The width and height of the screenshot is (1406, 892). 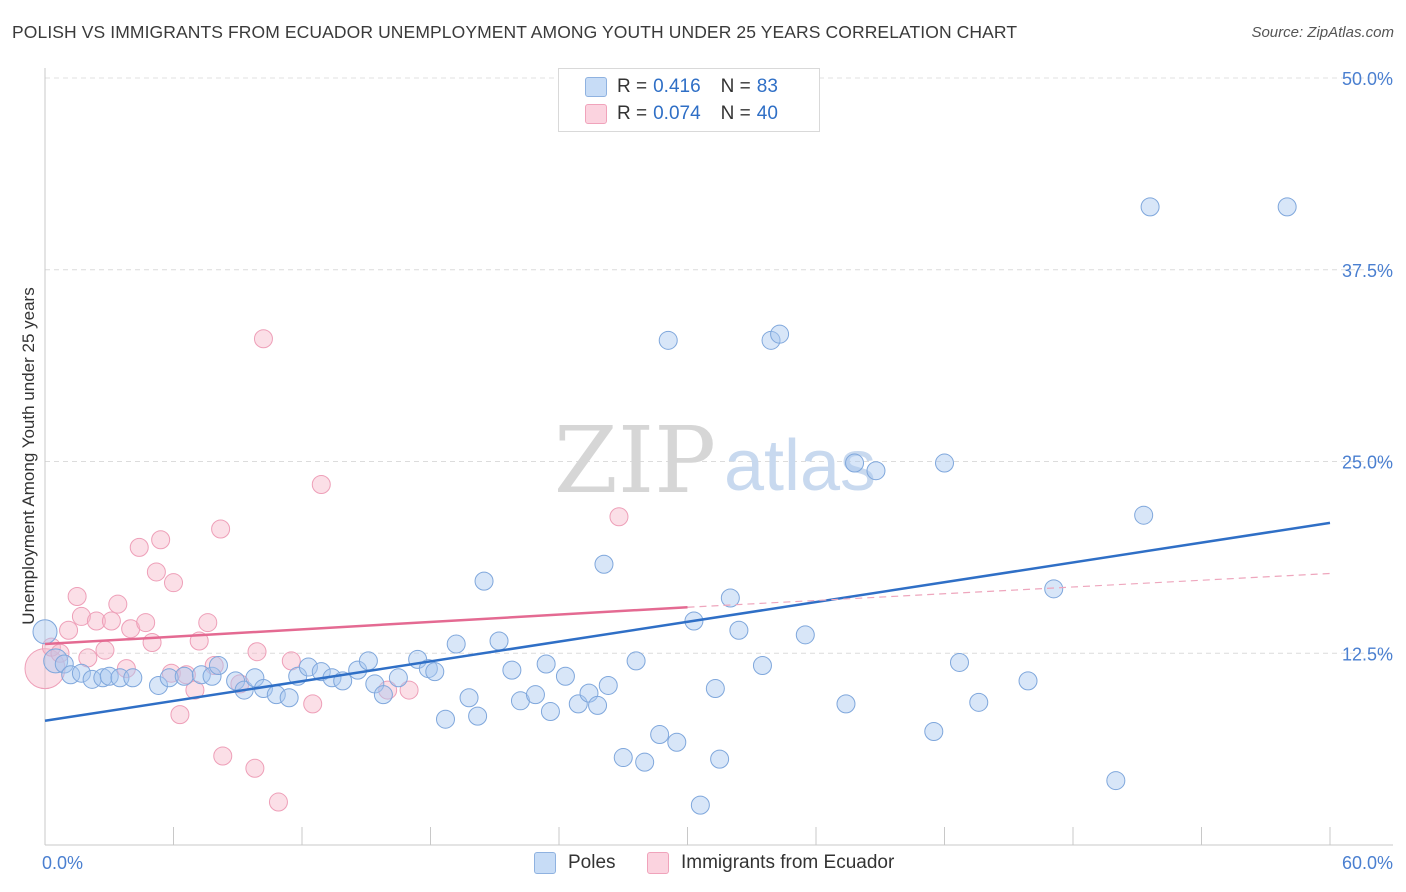 I want to click on y-tick-label: 50.0%, so click(x=1367, y=79).